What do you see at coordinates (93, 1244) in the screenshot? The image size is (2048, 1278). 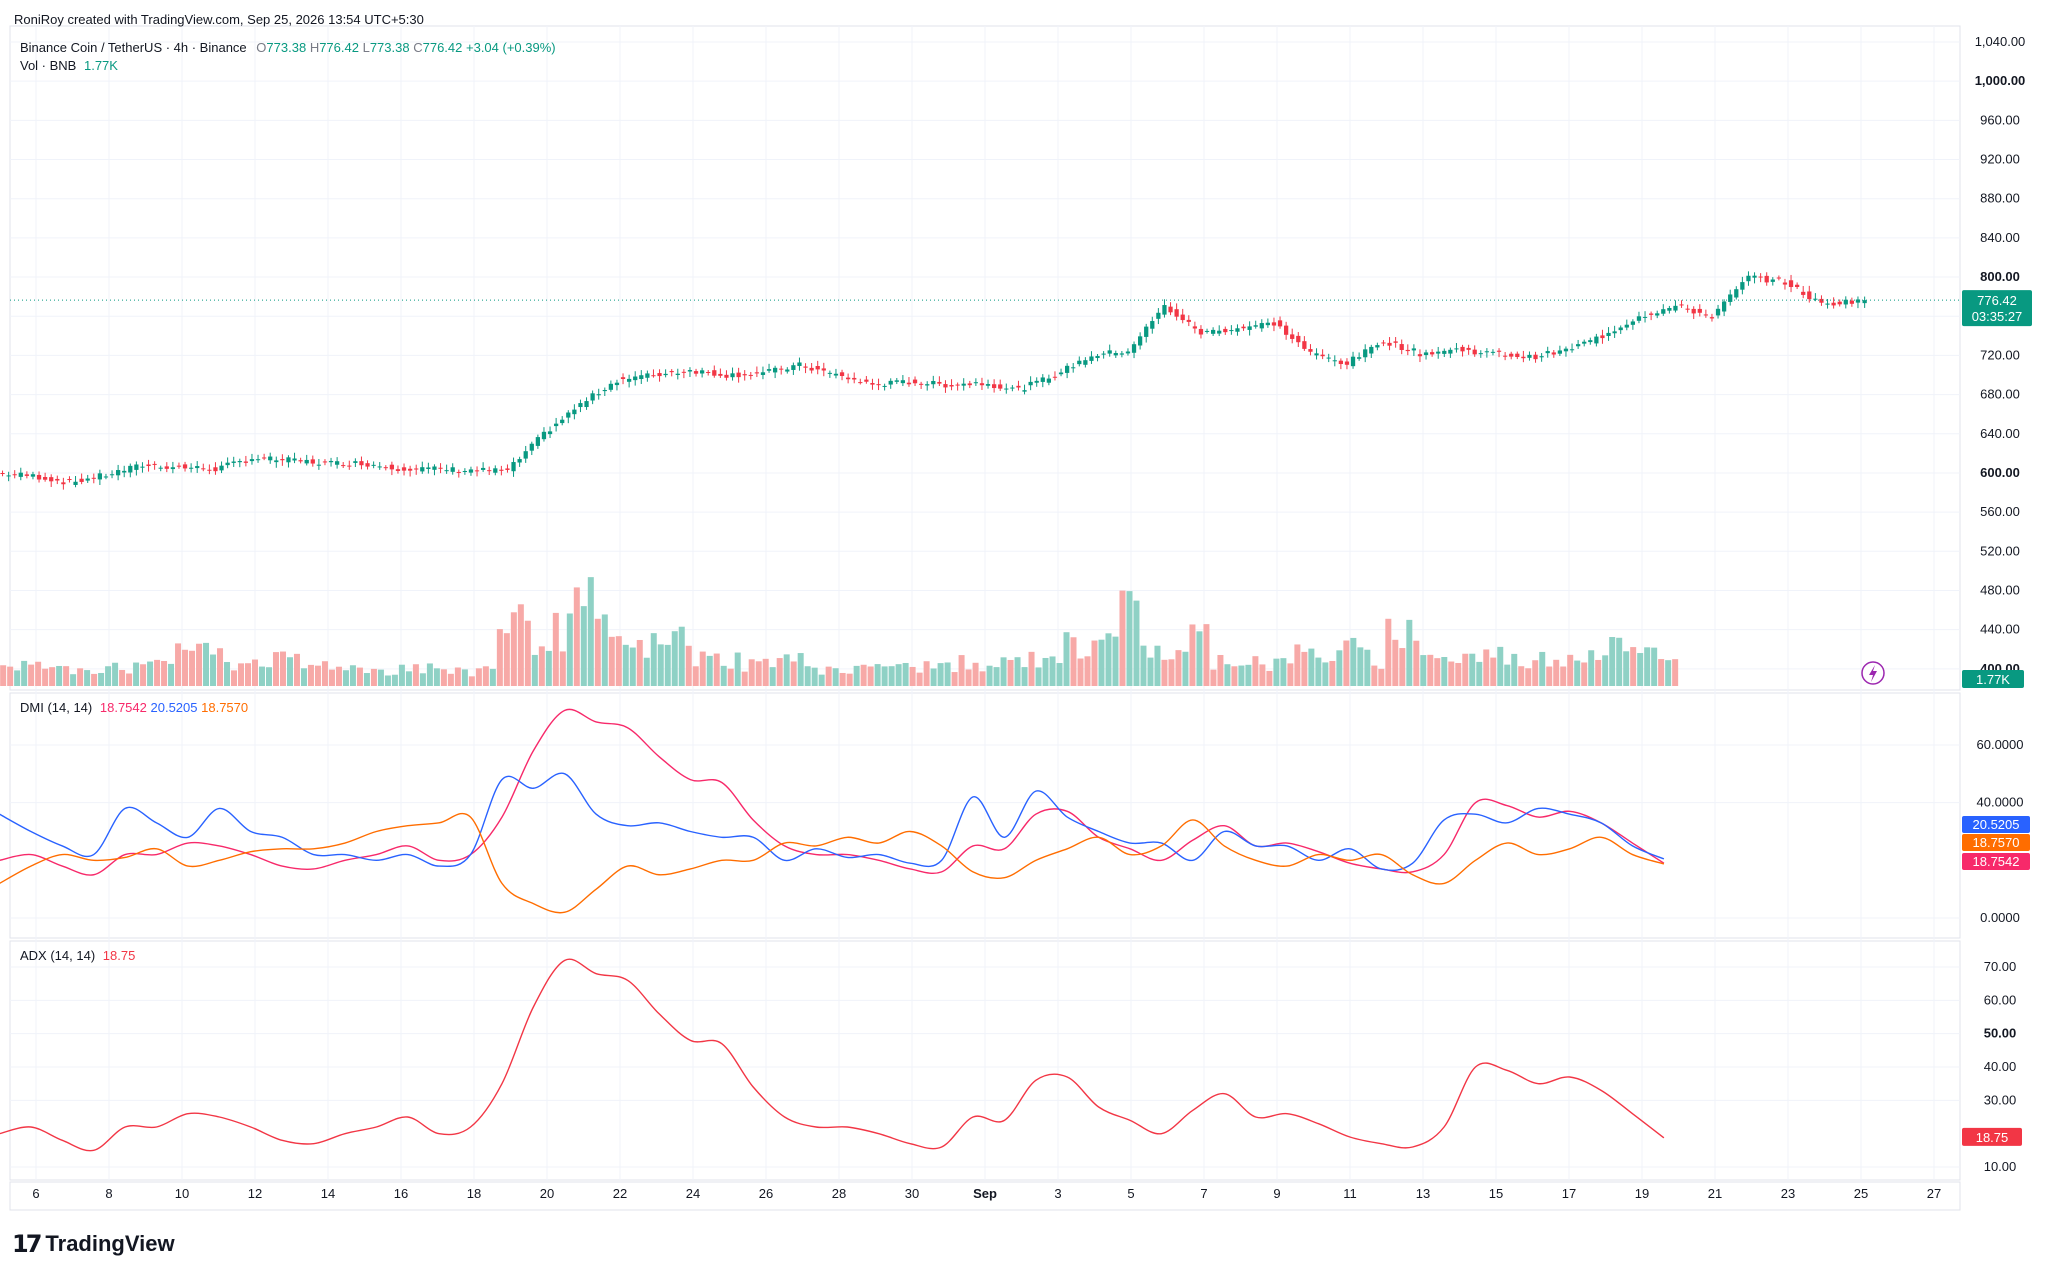 I see `tradingview-logo: 17 TradingView` at bounding box center [93, 1244].